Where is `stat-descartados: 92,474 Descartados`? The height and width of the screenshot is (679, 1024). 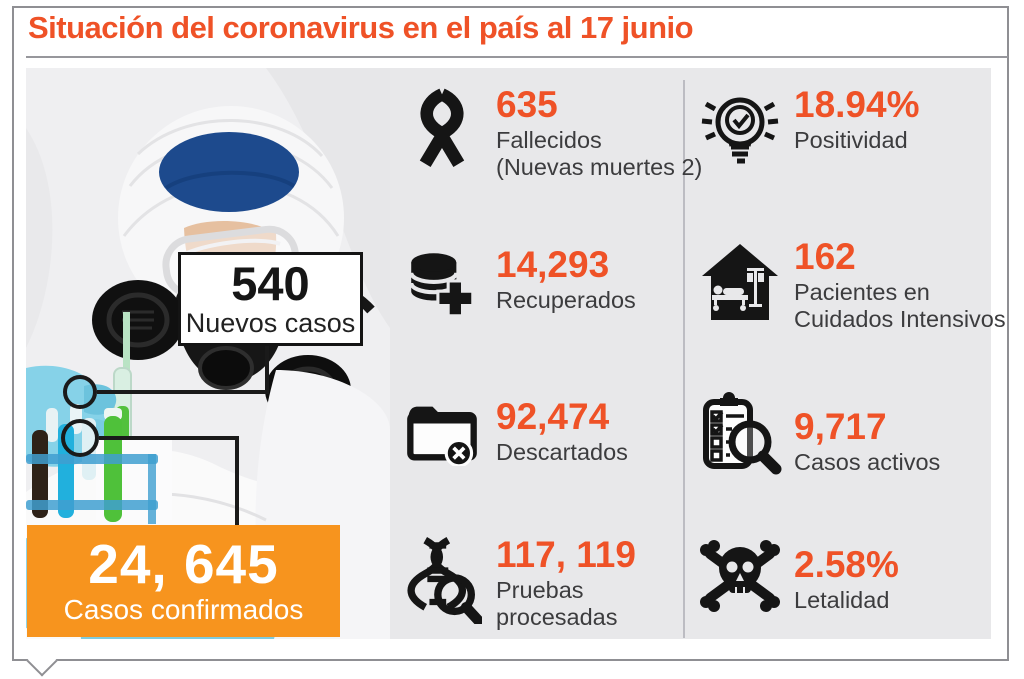
stat-descartados: 92,474 Descartados is located at coordinates (514, 432).